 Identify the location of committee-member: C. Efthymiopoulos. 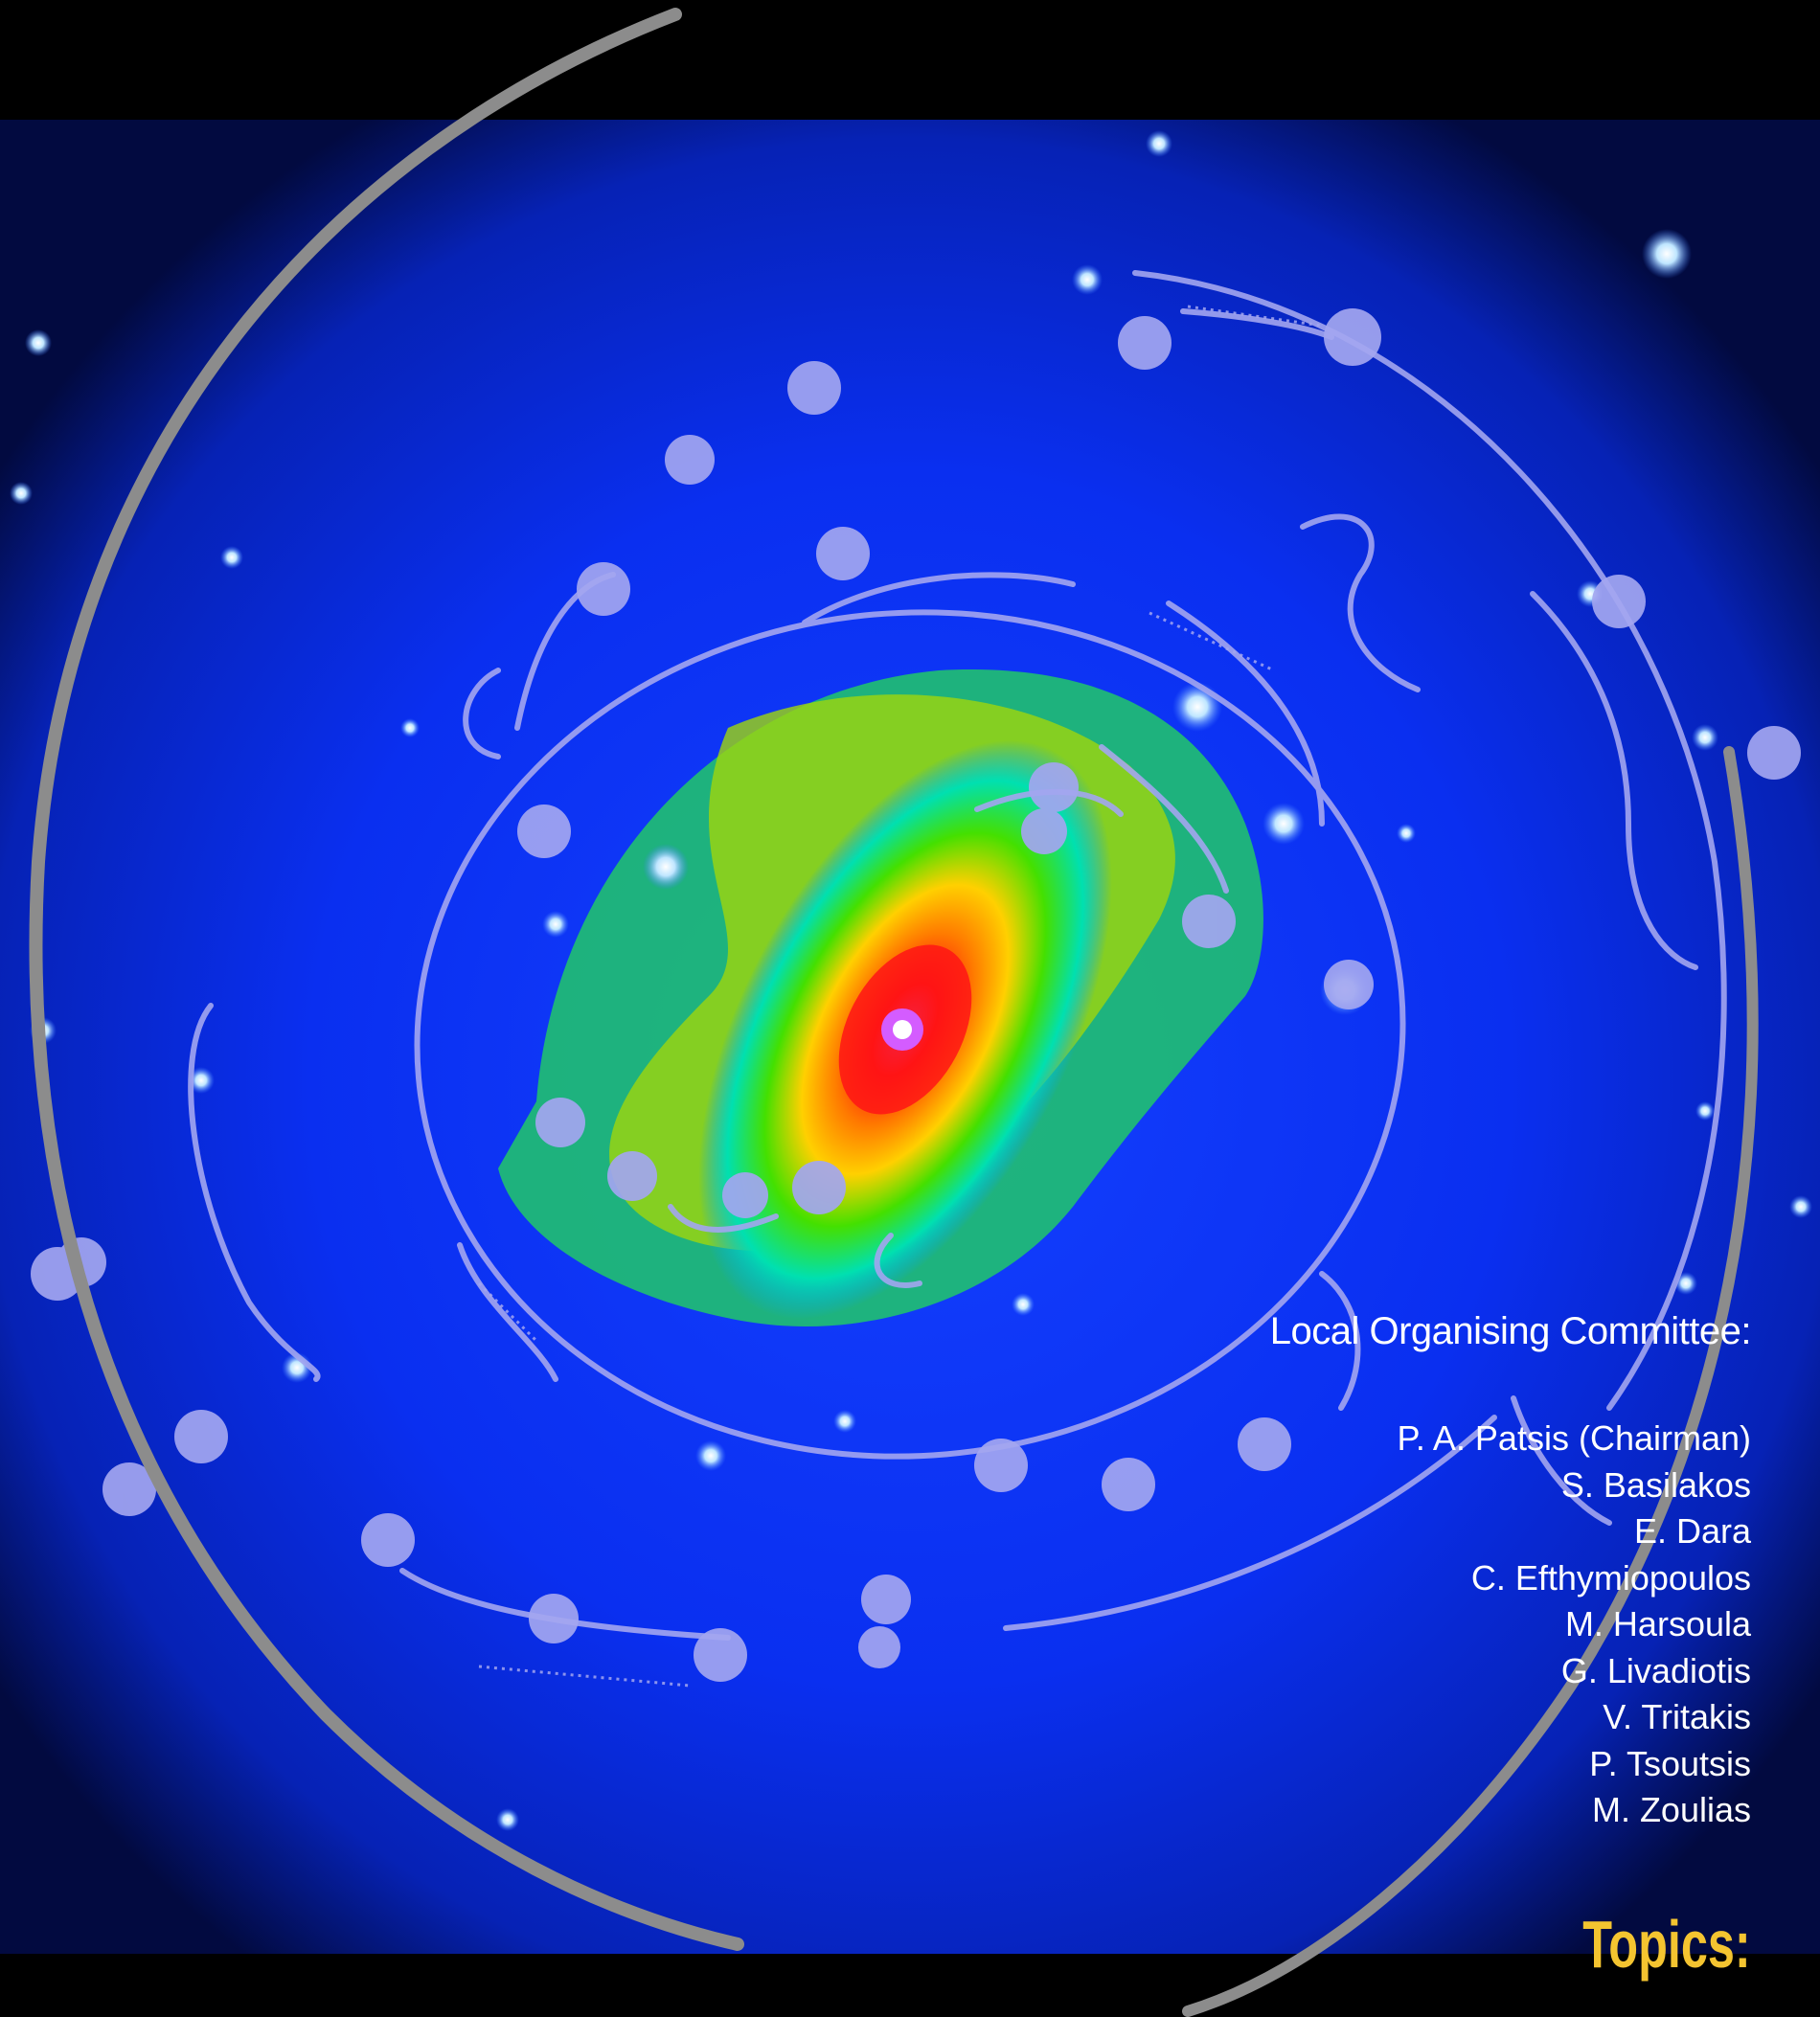
(1610, 1578).